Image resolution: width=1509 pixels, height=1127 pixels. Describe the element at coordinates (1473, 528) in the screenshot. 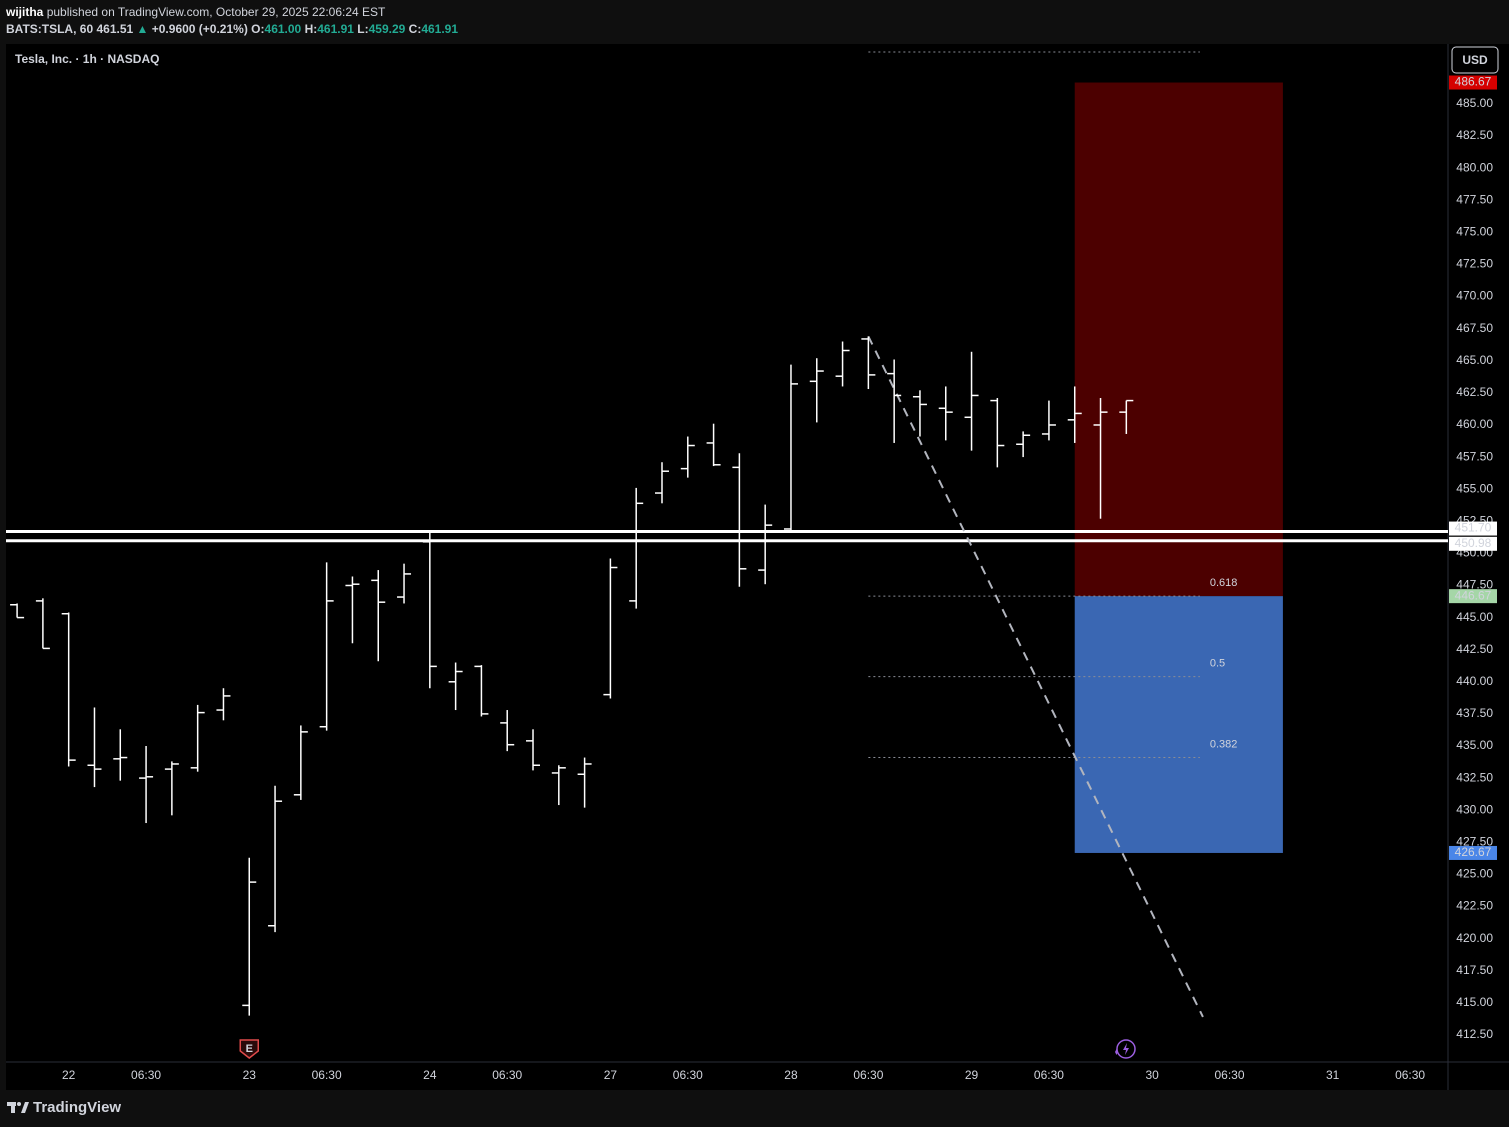

I see `price-tag-label: 451.70` at that location.